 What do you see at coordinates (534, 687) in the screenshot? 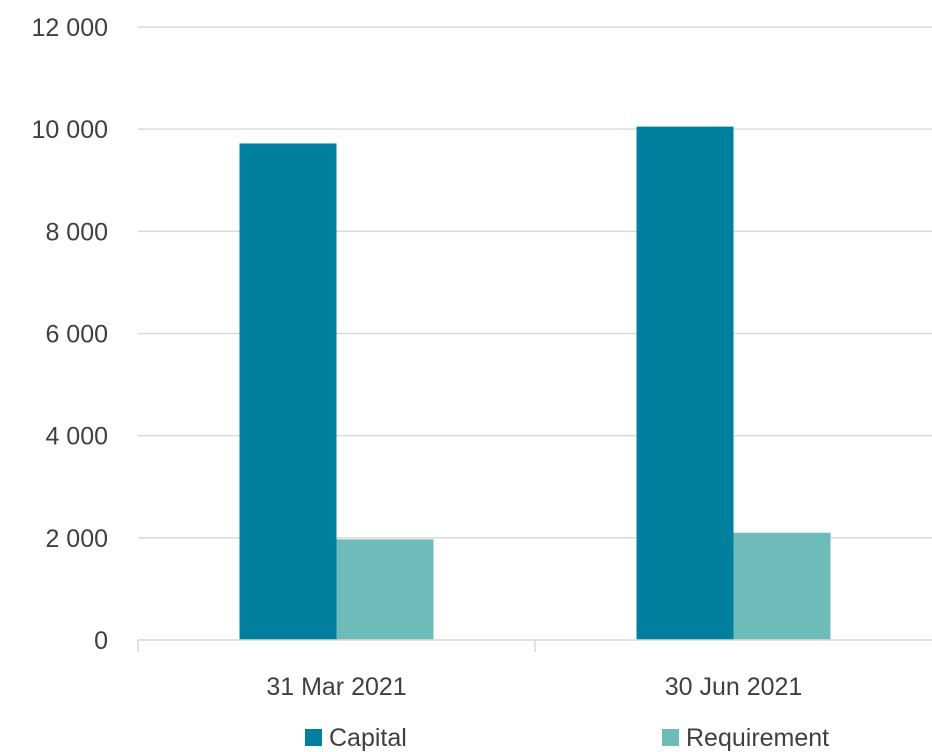
I see `x-tick-labels: 31 Mar 2021 30 Jun 2021` at bounding box center [534, 687].